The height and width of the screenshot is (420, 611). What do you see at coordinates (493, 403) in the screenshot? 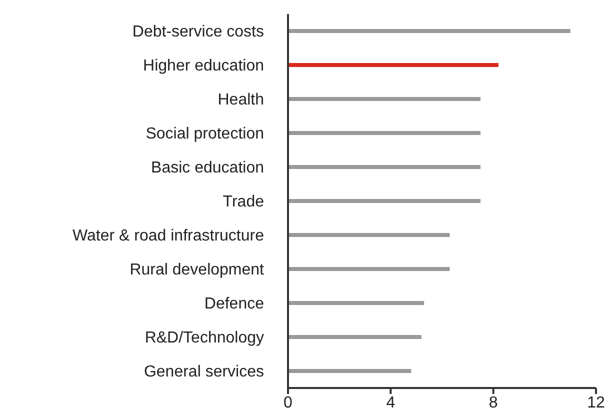
I see `x-tick-label: 8` at bounding box center [493, 403].